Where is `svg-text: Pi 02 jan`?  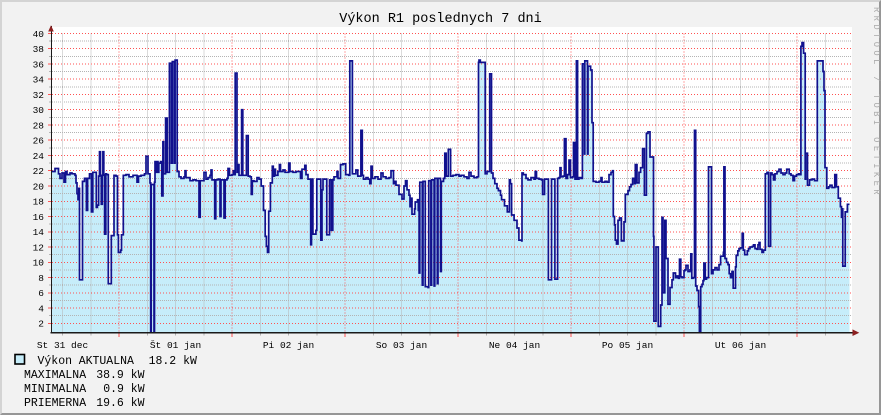 svg-text: Pi 02 jan is located at coordinates (288, 345).